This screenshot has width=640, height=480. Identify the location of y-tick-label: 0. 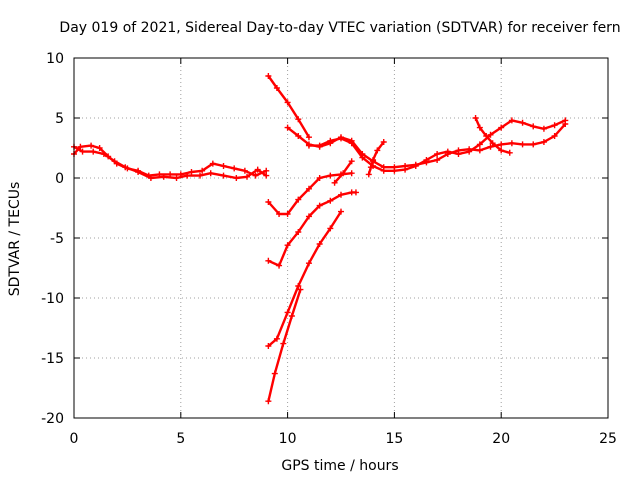
(59, 179).